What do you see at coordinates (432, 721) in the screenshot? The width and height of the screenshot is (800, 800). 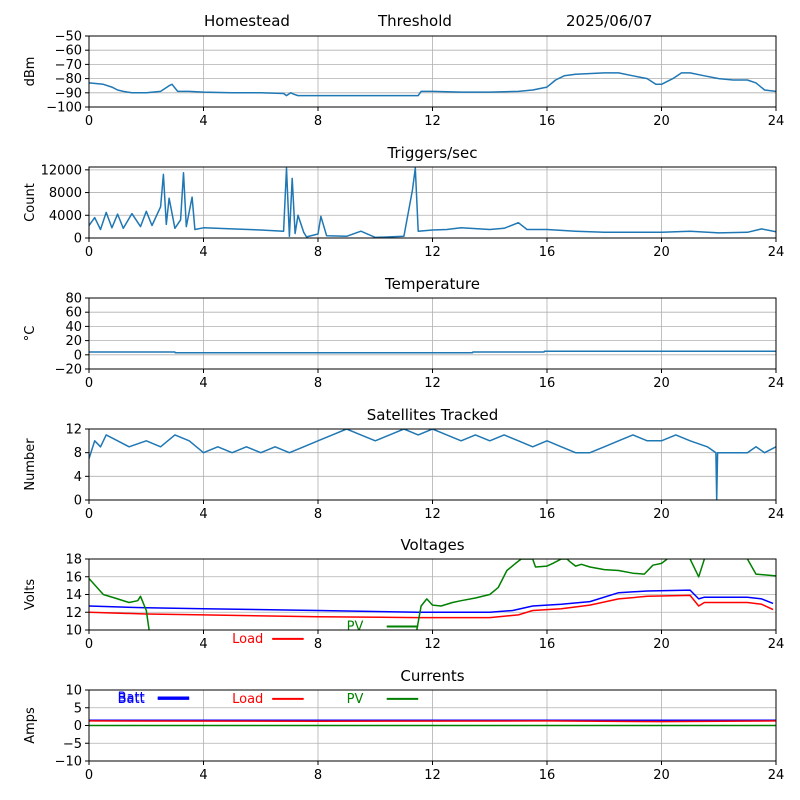 I see `currents-series-line` at bounding box center [432, 721].